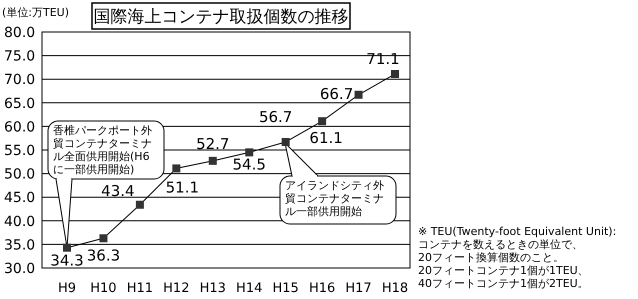 The height and width of the screenshot is (299, 638). Describe the element at coordinates (213, 288) in the screenshot. I see `x-tick-label: H13` at that location.